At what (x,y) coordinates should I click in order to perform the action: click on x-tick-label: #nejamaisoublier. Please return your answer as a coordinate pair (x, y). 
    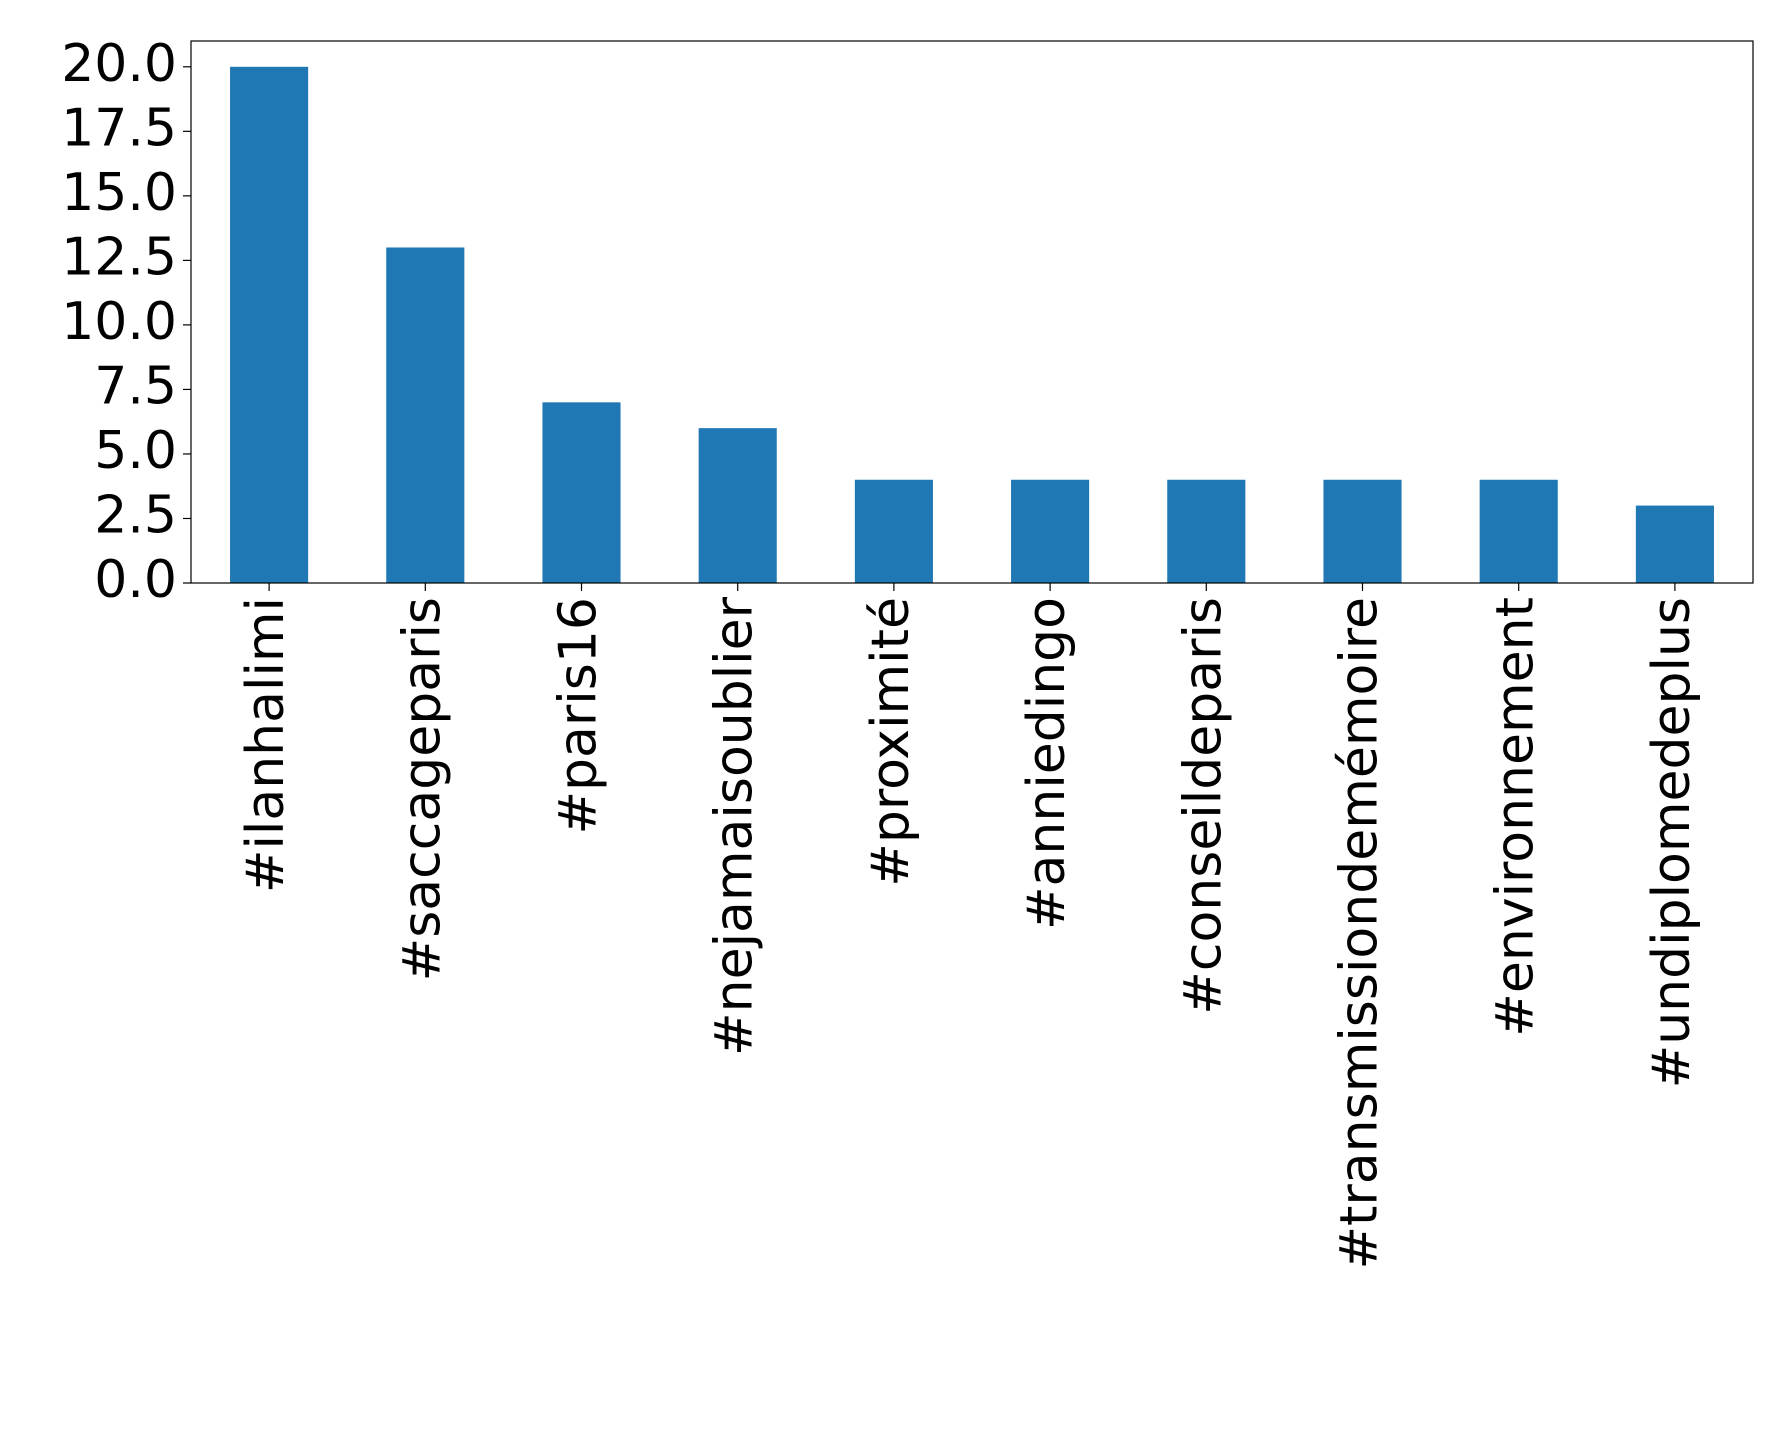
    Looking at the image, I should click on (735, 826).